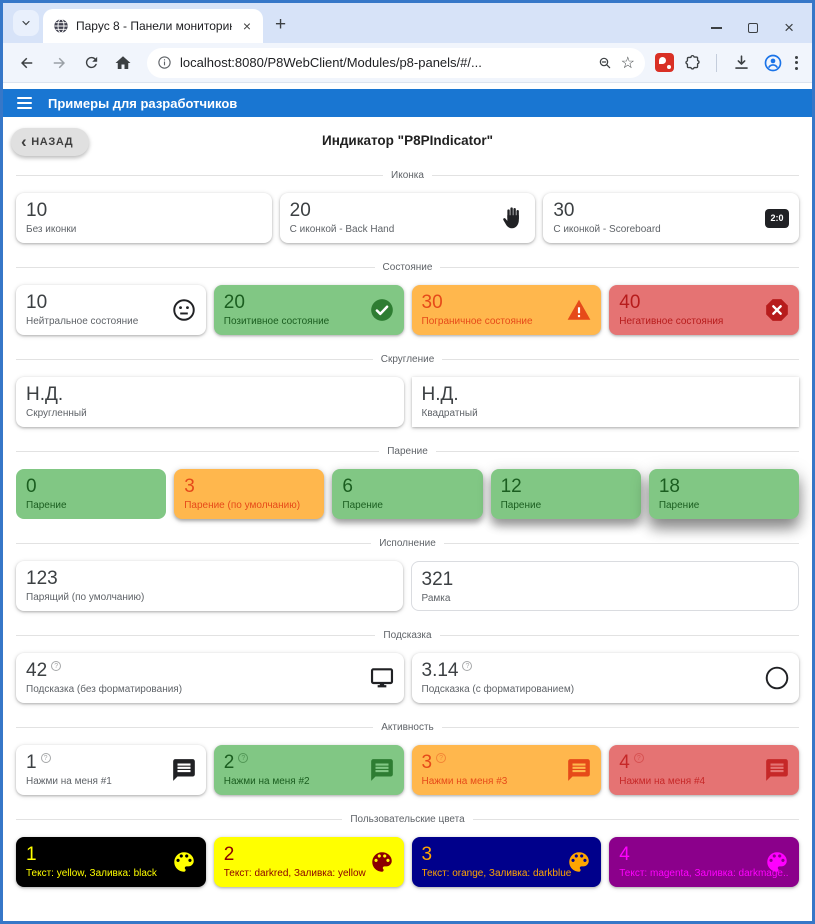  What do you see at coordinates (761, 30) in the screenshot?
I see `window-controls: ×` at bounding box center [761, 30].